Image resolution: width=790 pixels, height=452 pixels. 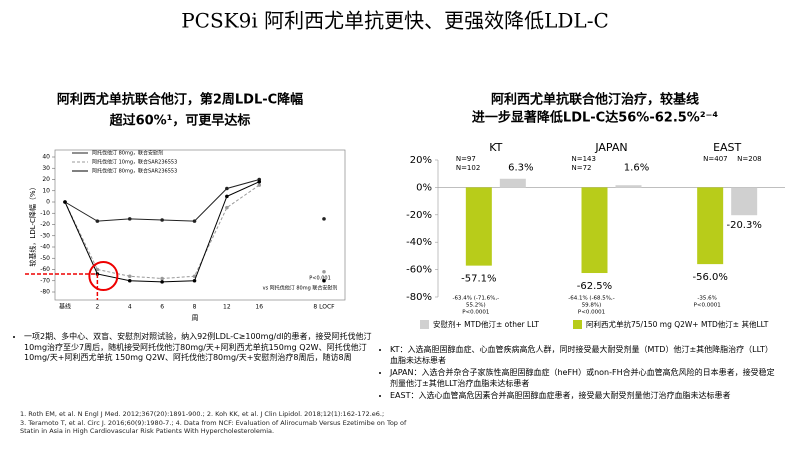 What do you see at coordinates (743, 225) in the screenshot?
I see `value-label: -20.3%` at bounding box center [743, 225].